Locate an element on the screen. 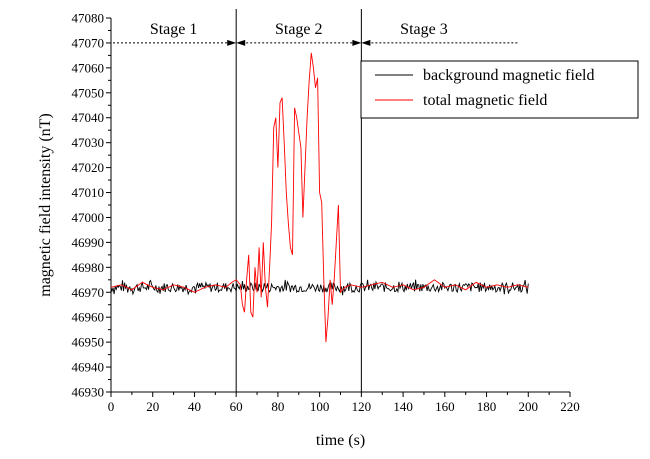  legend-label: total magnetic field is located at coordinates (485, 100).